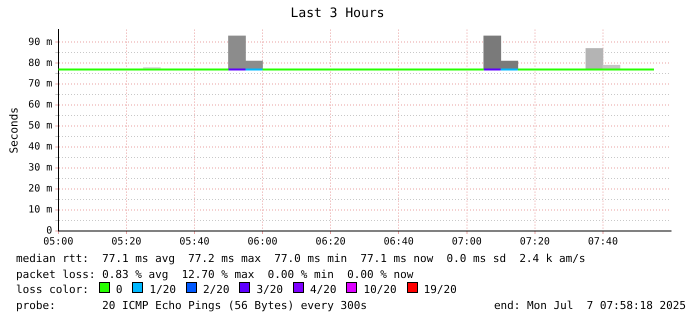 The width and height of the screenshot is (697, 315). I want to click on legend-label: 2/20, so click(216, 290).